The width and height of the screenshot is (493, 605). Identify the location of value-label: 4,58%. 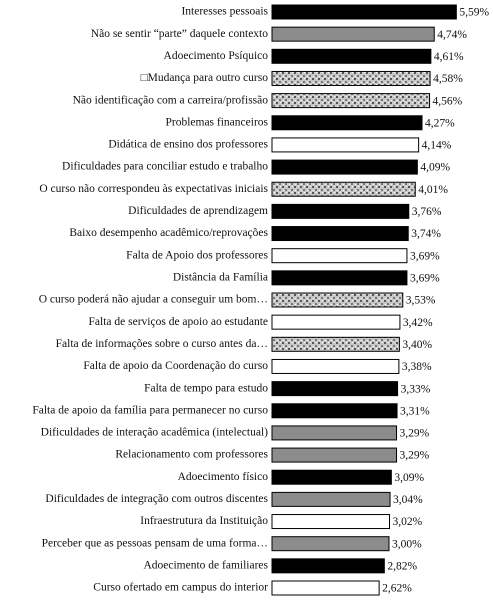
(448, 79).